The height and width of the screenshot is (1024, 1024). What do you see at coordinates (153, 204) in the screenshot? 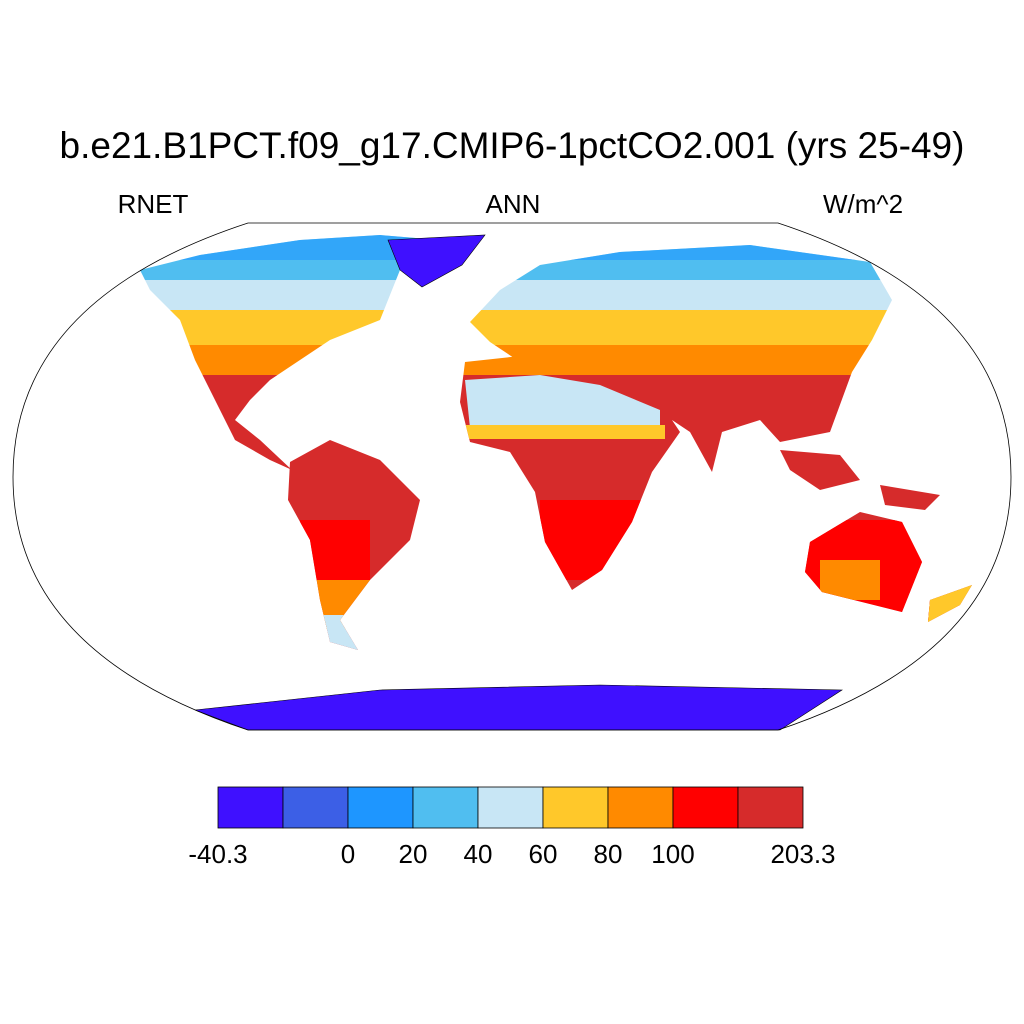
I see `left-string: RNET` at bounding box center [153, 204].